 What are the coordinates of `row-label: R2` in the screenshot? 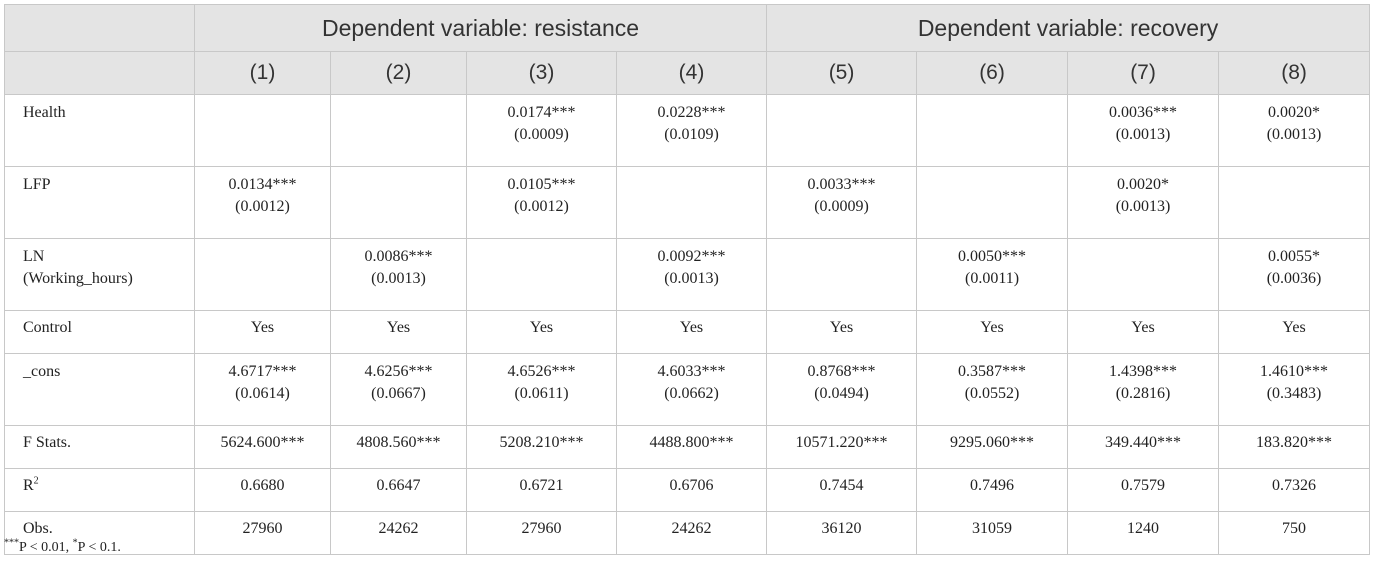 It's located at (99, 490).